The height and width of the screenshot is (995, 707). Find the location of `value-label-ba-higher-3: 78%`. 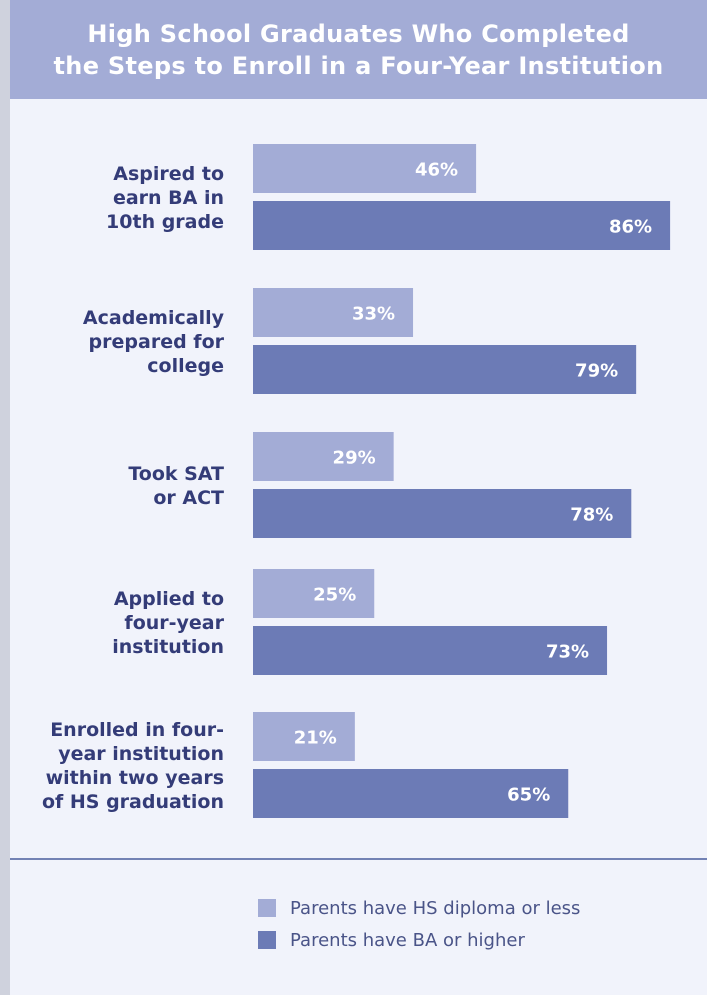

value-label-ba-higher-3: 78% is located at coordinates (591, 515).